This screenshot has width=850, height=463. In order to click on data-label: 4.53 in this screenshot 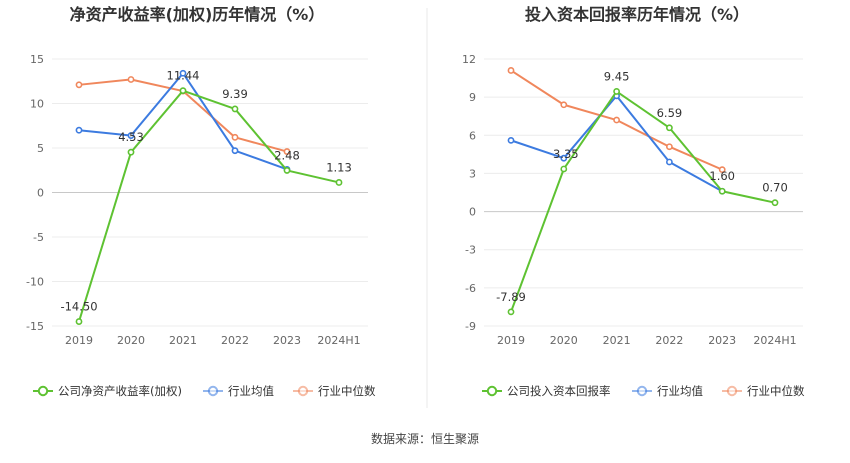, I will do `click(131, 137)`.